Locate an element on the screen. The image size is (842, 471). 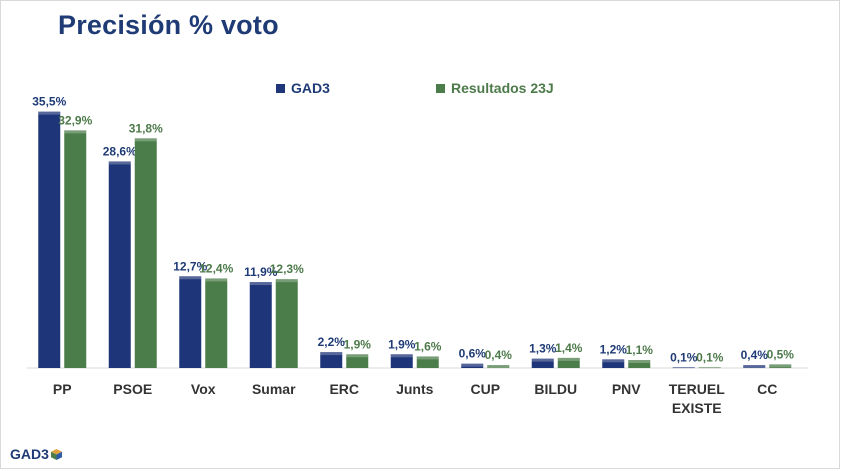
data-label: 32,9% is located at coordinates (75, 120).